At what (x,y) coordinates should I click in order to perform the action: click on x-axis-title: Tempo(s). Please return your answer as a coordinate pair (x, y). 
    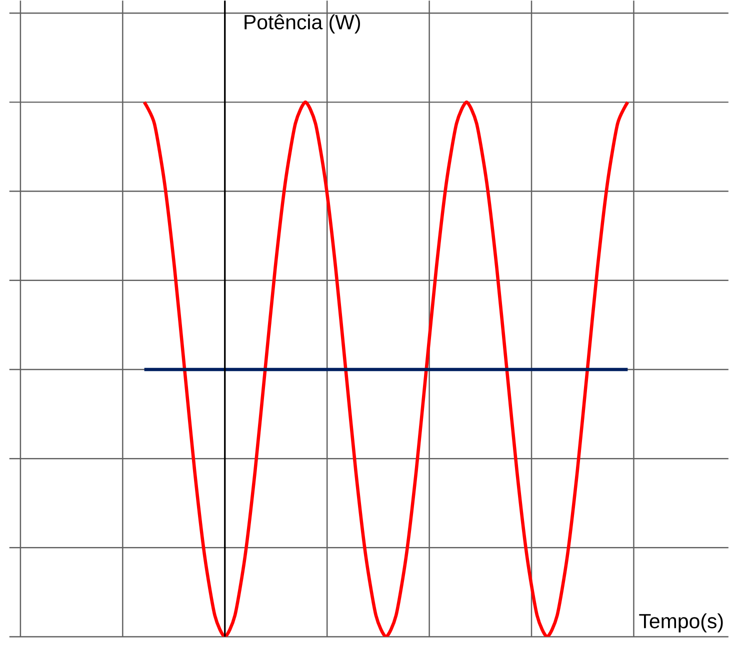
    Looking at the image, I should click on (681, 622).